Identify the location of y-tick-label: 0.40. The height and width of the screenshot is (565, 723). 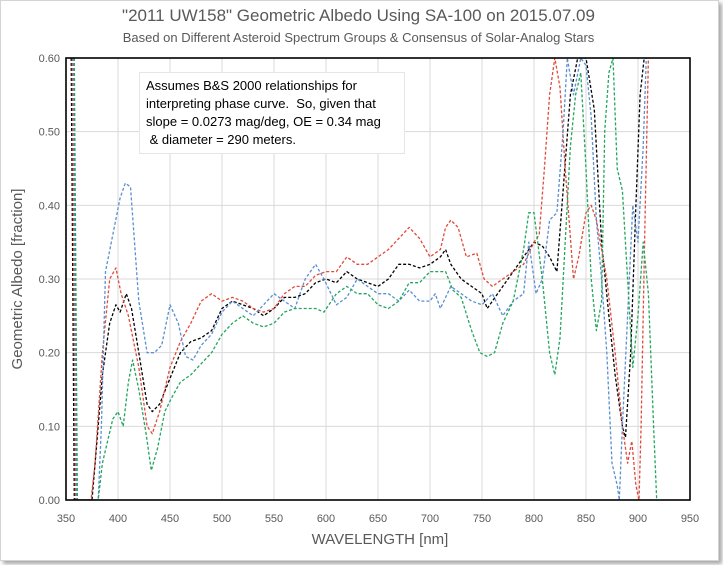
(49, 206).